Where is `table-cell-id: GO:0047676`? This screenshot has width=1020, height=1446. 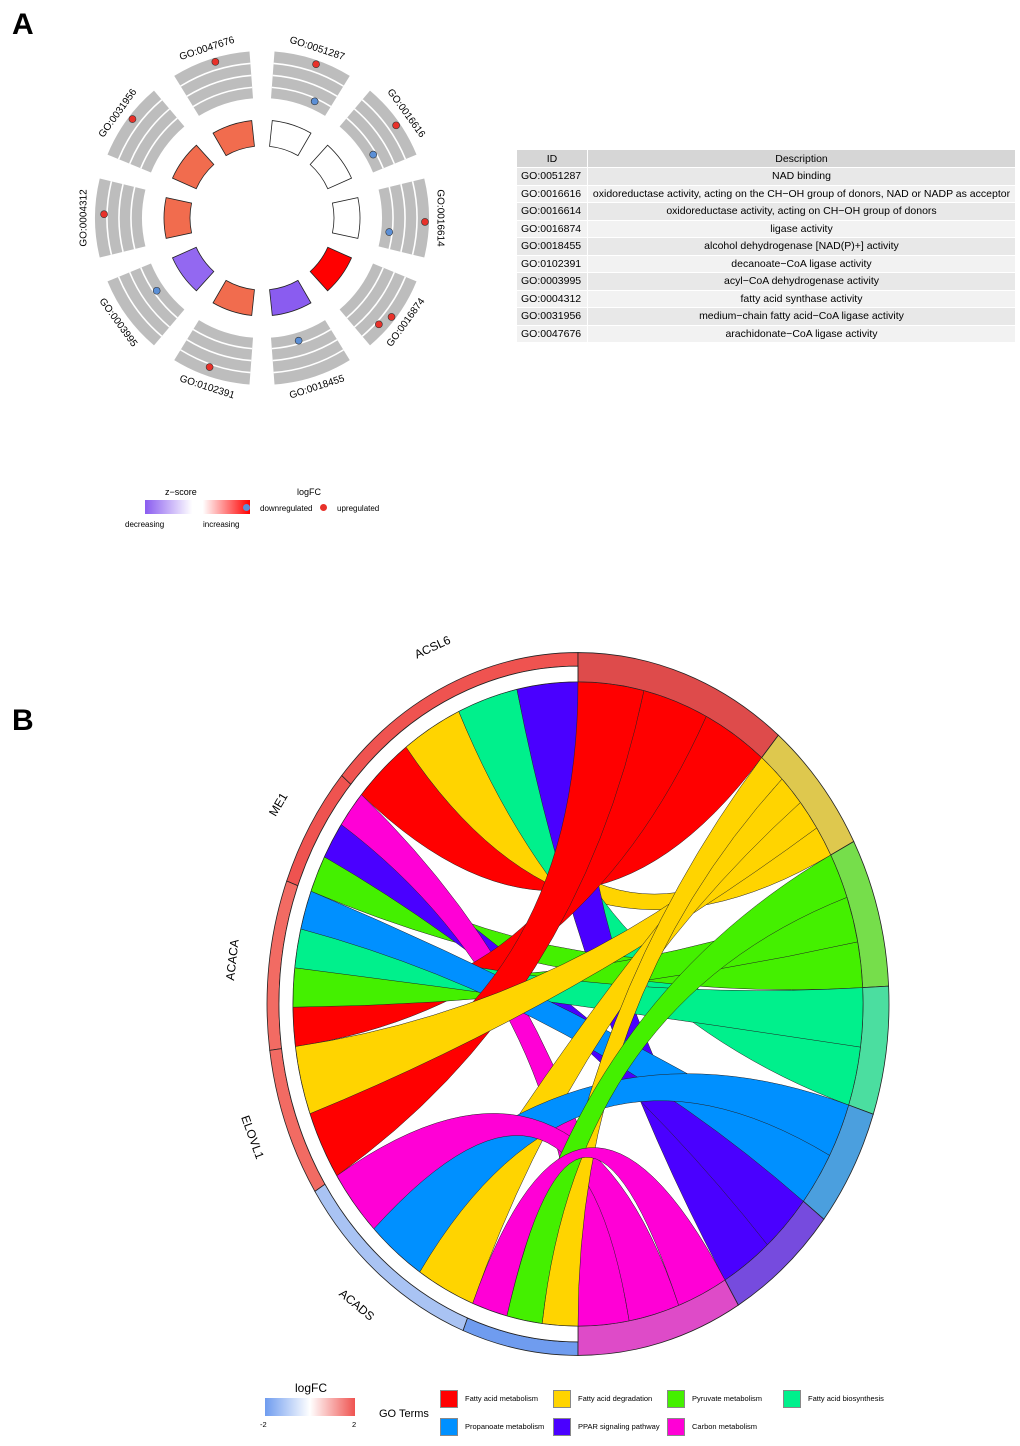 table-cell-id: GO:0047676 is located at coordinates (552, 333).